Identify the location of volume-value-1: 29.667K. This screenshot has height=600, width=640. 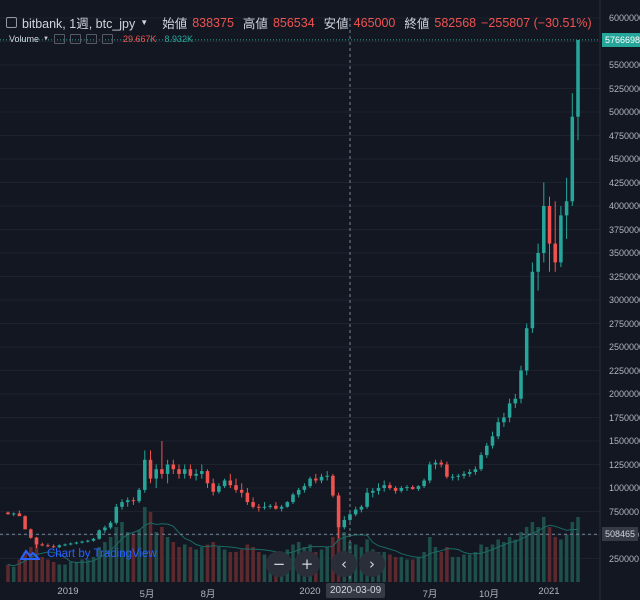
(139, 39).